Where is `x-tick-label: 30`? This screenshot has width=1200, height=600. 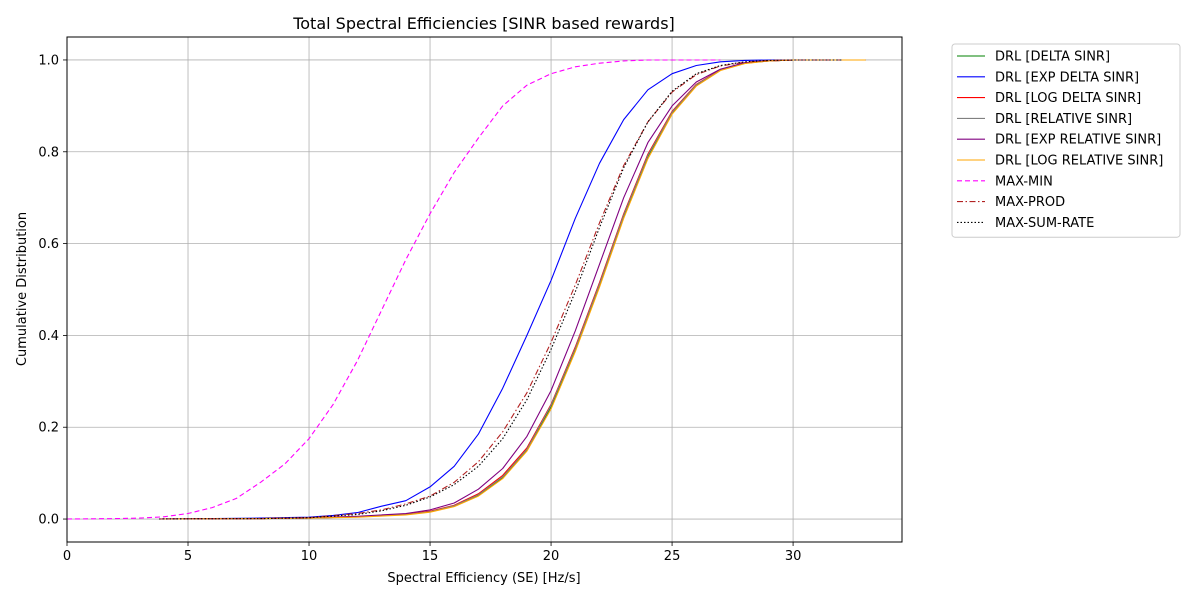 x-tick-label: 30 is located at coordinates (793, 556).